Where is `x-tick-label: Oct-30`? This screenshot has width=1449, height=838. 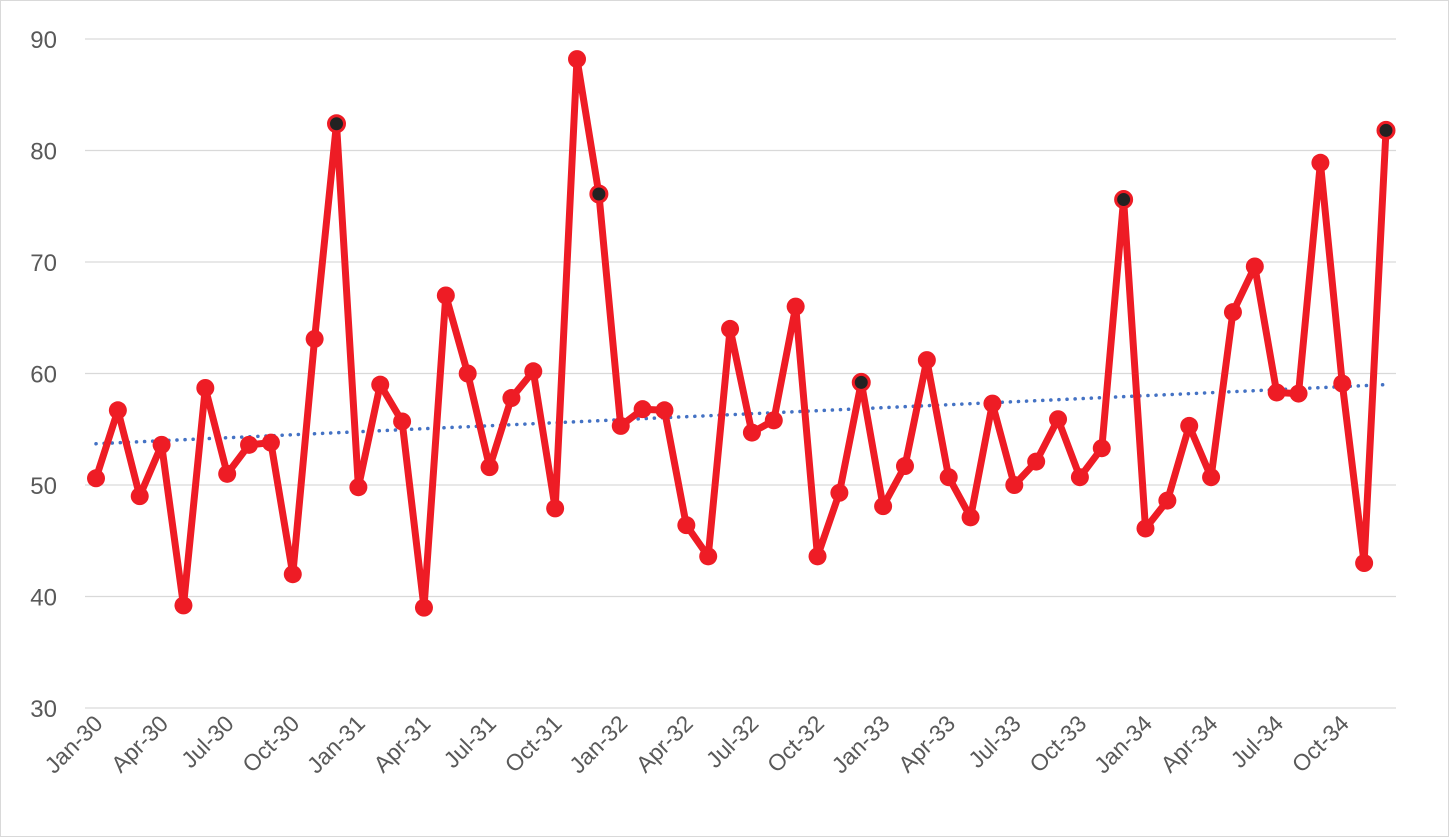
x-tick-label: Oct-30 is located at coordinates (270, 743).